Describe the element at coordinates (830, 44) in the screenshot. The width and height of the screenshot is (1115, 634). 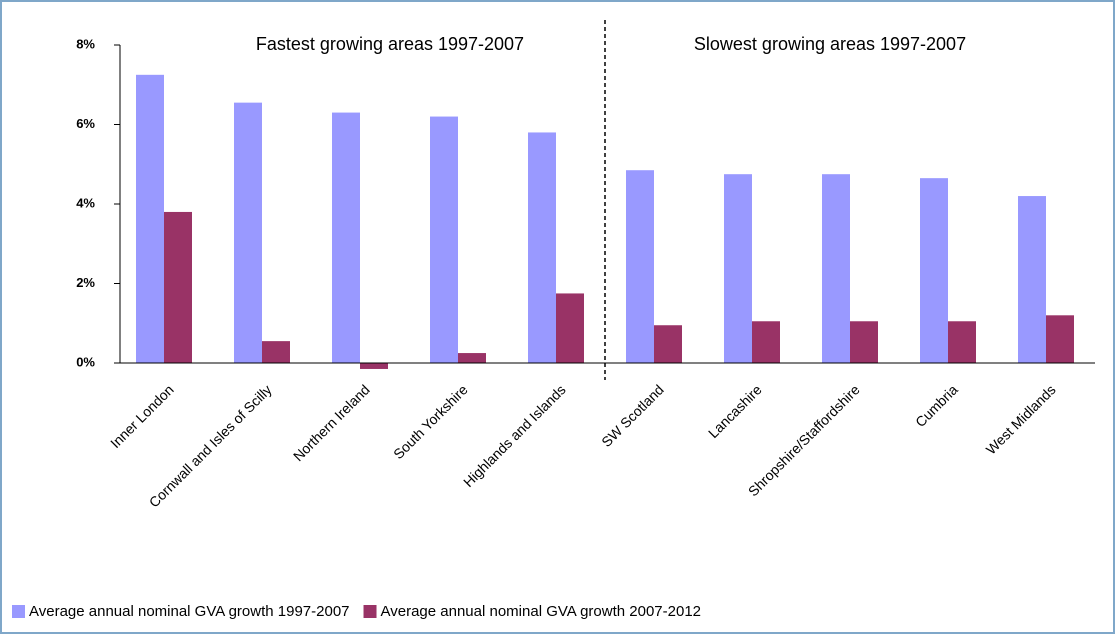
I see `annotation: Slowest growing areas 1997-2007` at that location.